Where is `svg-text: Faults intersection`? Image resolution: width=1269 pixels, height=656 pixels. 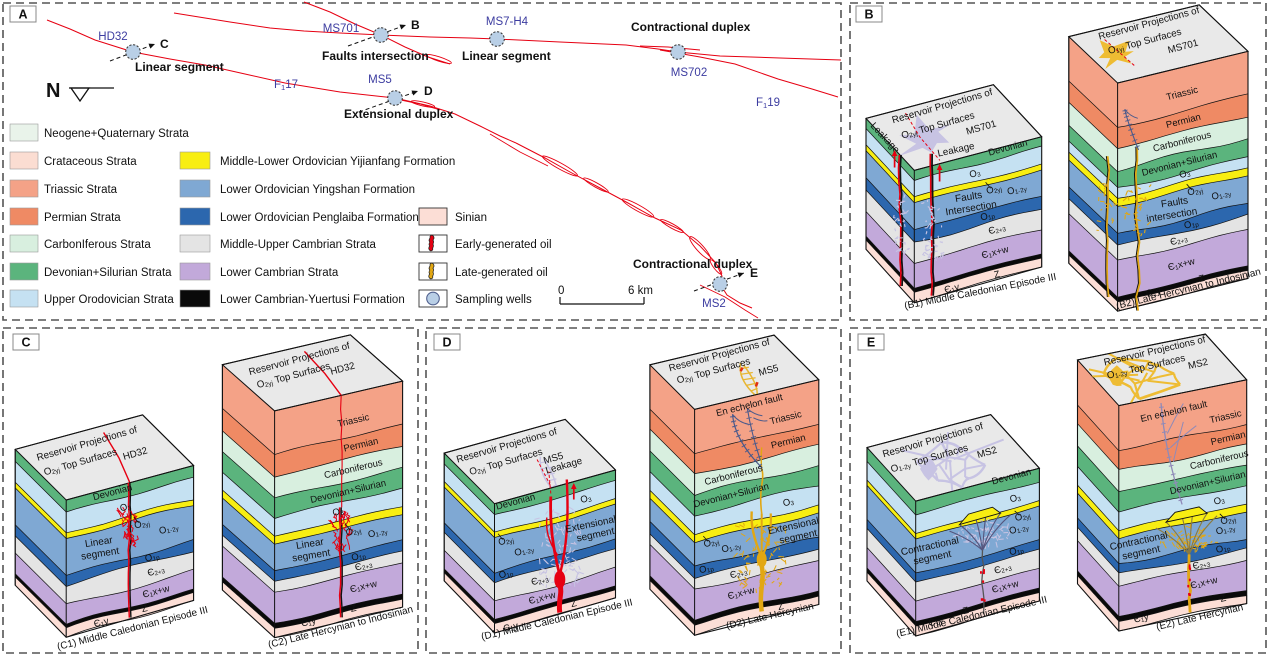
svg-text: Faults intersection is located at coordinates (375, 56).